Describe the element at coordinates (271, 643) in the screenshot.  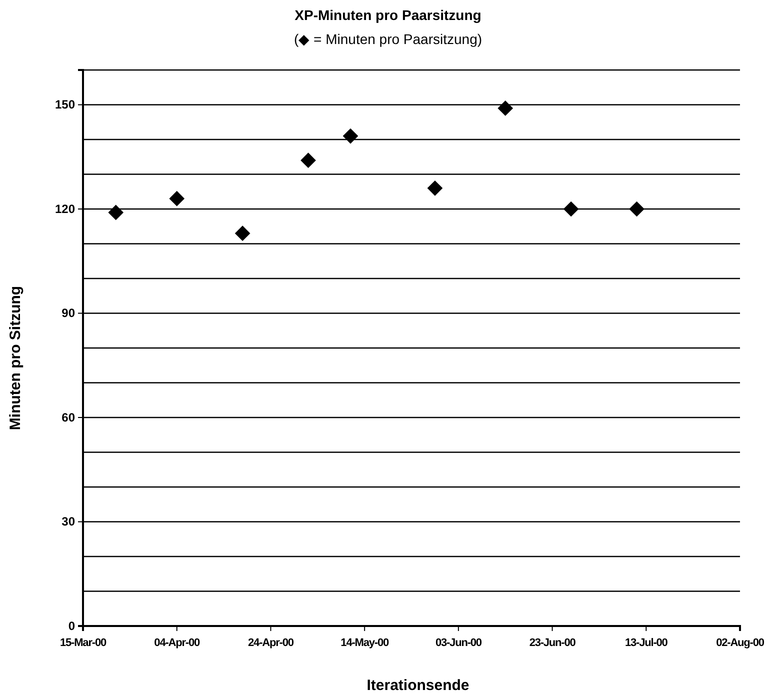
I see `x-tick-label: 24-Apr-00` at that location.